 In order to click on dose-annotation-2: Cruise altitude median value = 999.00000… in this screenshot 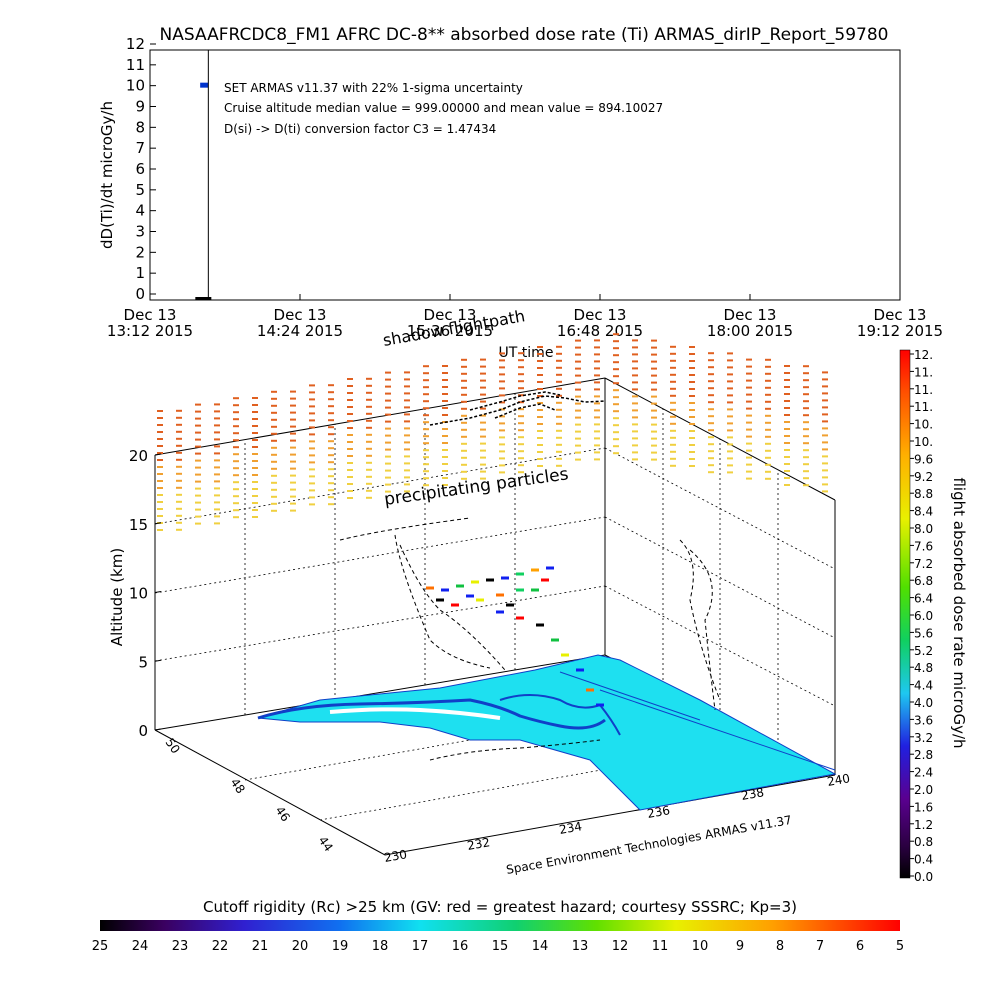, I will do `click(443, 108)`.